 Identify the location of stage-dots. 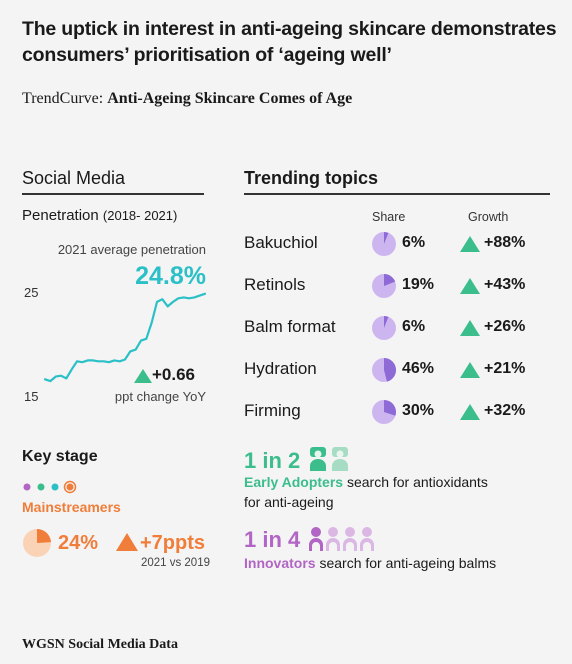
(50, 487).